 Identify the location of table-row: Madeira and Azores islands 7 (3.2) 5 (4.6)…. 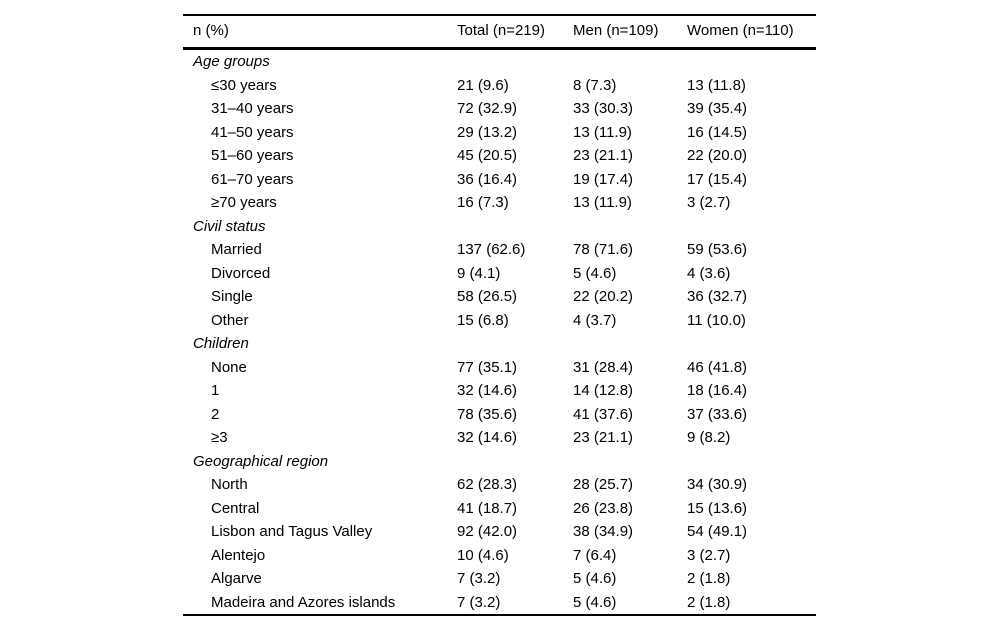
(499, 603).